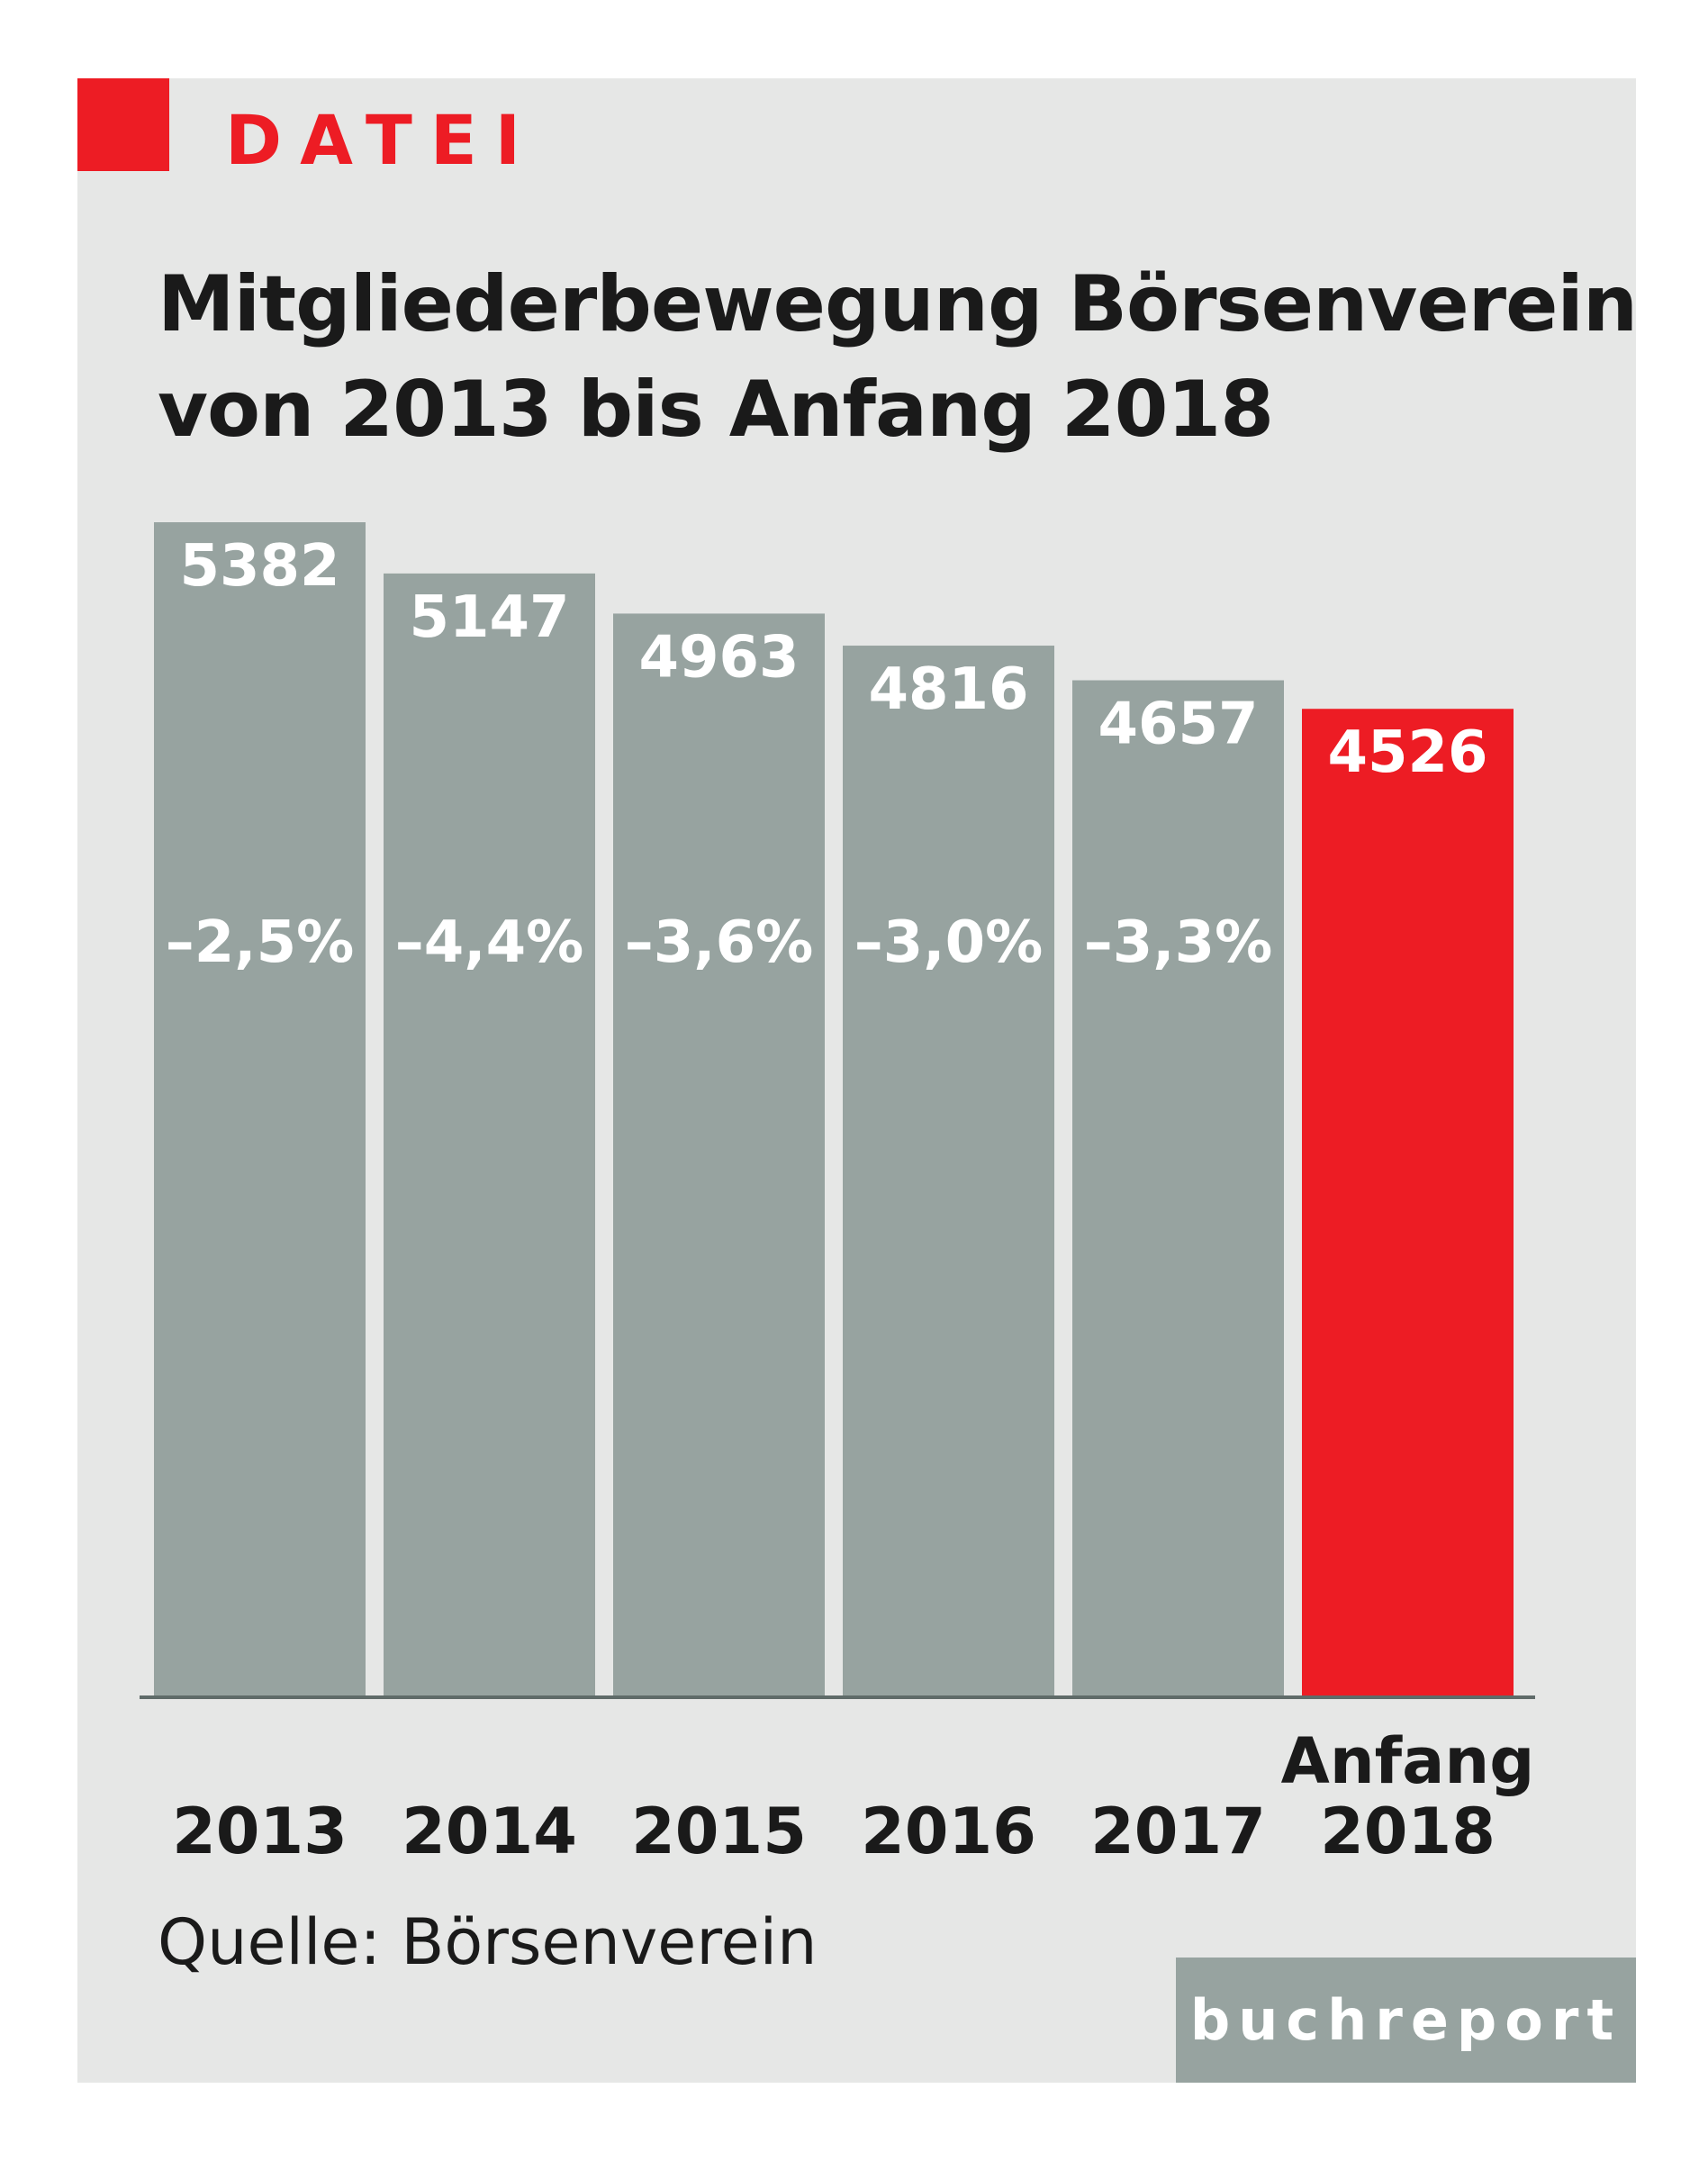  What do you see at coordinates (382, 140) in the screenshot?
I see `kicker-label: DATEI` at bounding box center [382, 140].